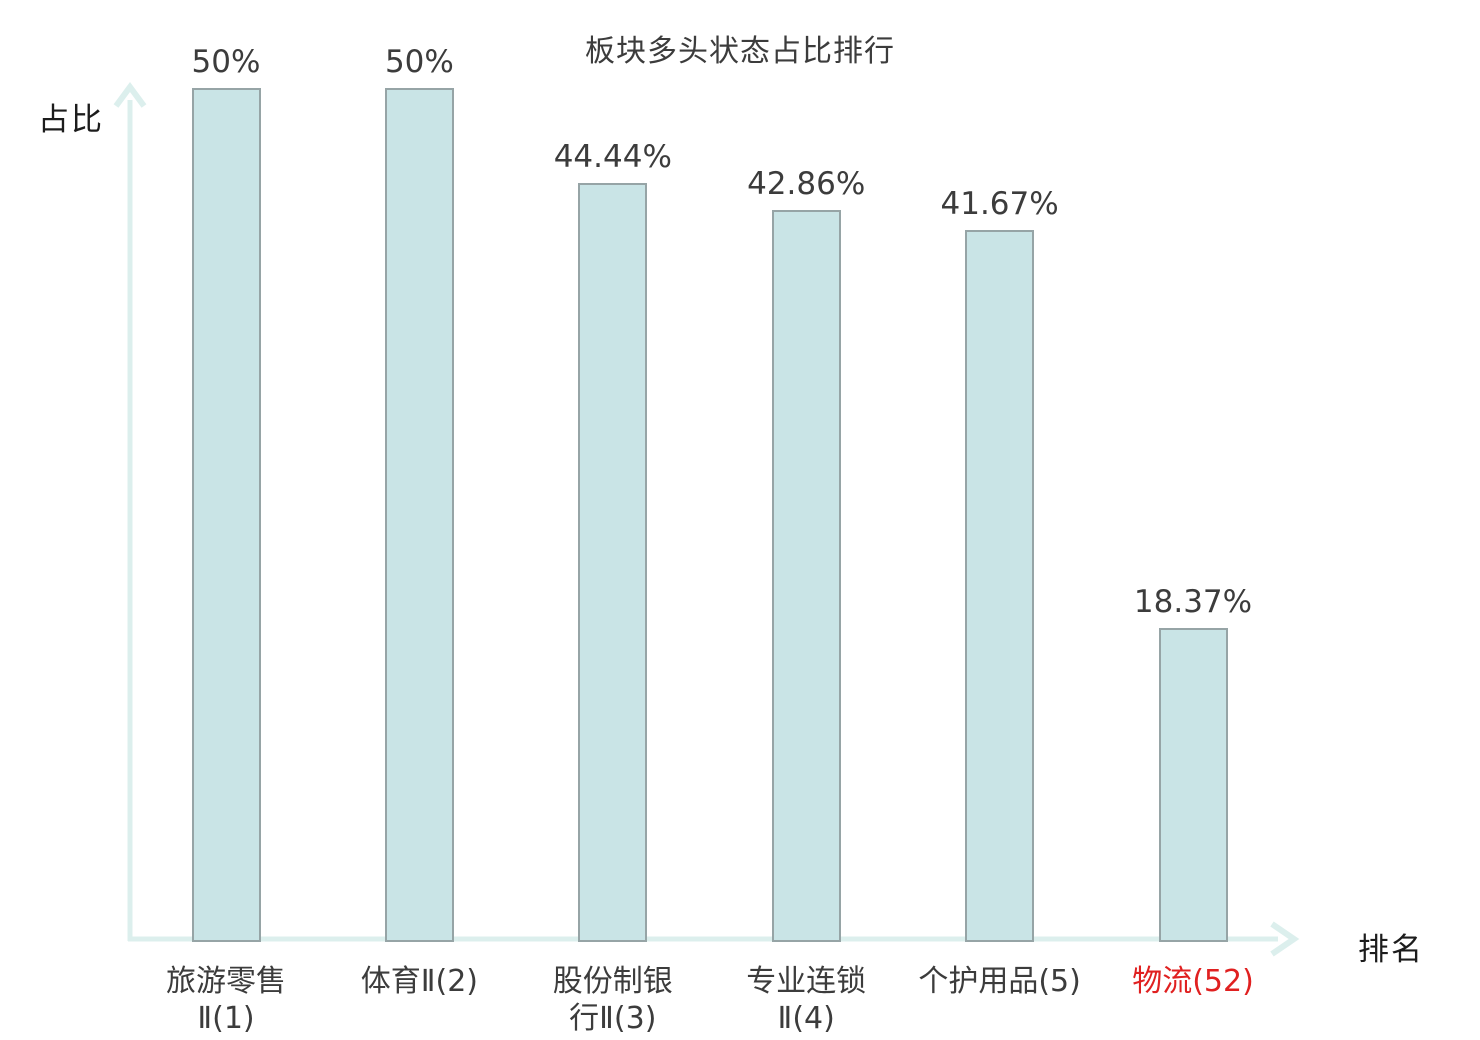  Describe the element at coordinates (612, 157) in the screenshot. I see `value-label-3: 44.44%` at that location.